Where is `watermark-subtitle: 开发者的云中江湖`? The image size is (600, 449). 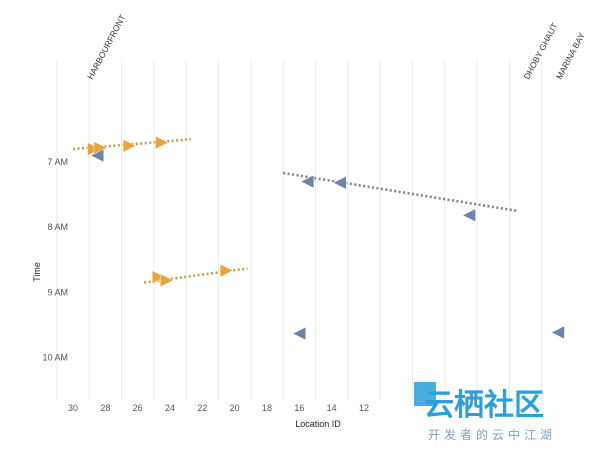 watermark-subtitle: 开发者的云中江湖 is located at coordinates (492, 434).